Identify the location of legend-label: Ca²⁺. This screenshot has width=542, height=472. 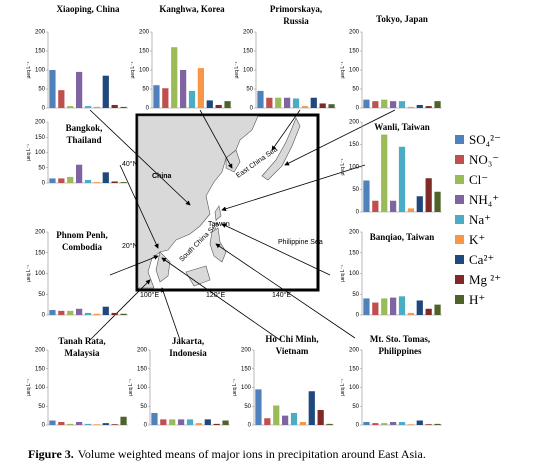
(481, 259).